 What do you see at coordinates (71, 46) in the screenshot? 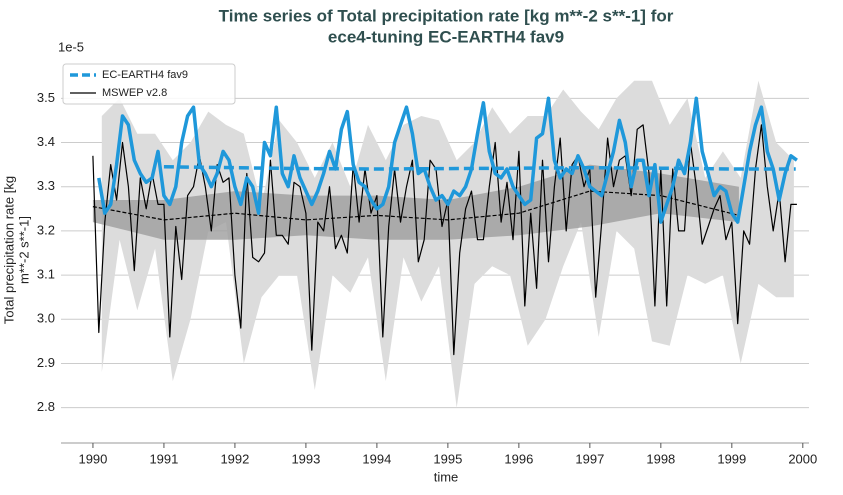
I see `offset-label: 1e-5` at bounding box center [71, 46].